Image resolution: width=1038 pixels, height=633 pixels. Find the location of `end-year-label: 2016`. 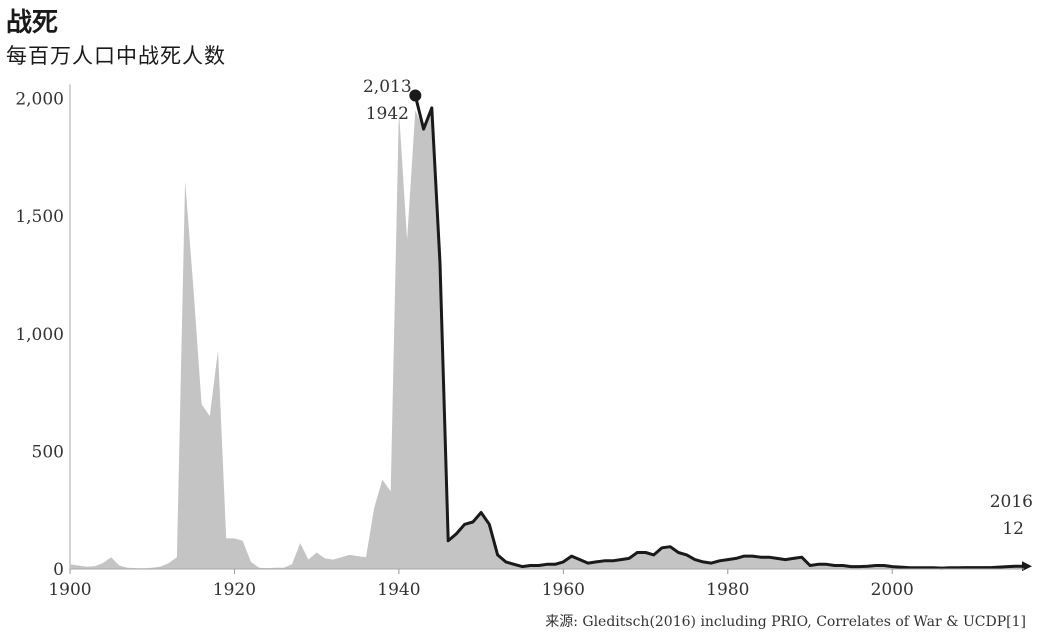

end-year-label: 2016 is located at coordinates (1011, 502).